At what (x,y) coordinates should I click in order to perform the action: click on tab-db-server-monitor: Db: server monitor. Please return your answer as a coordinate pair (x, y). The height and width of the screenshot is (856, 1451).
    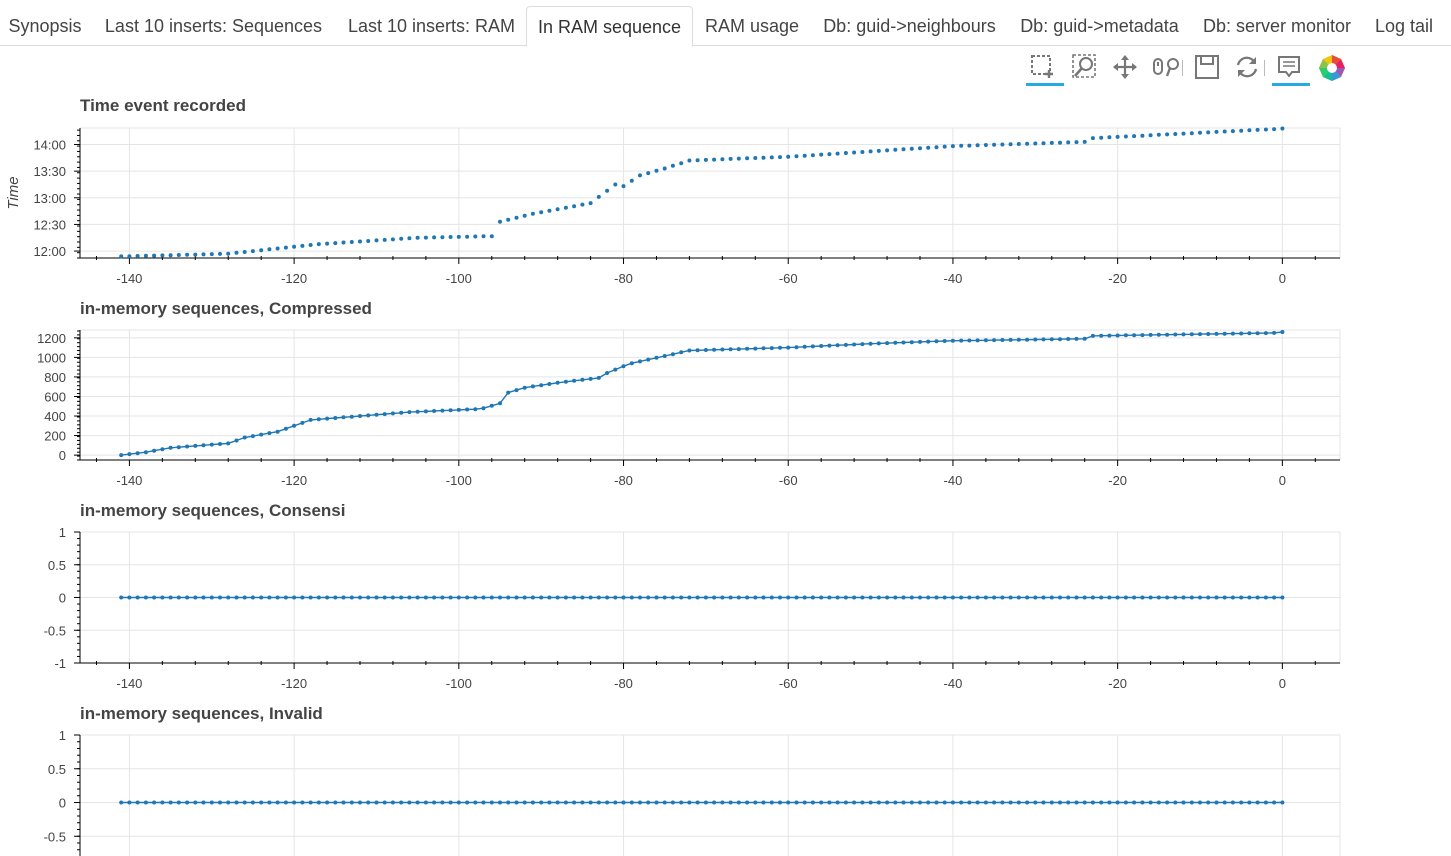
    Looking at the image, I should click on (1277, 26).